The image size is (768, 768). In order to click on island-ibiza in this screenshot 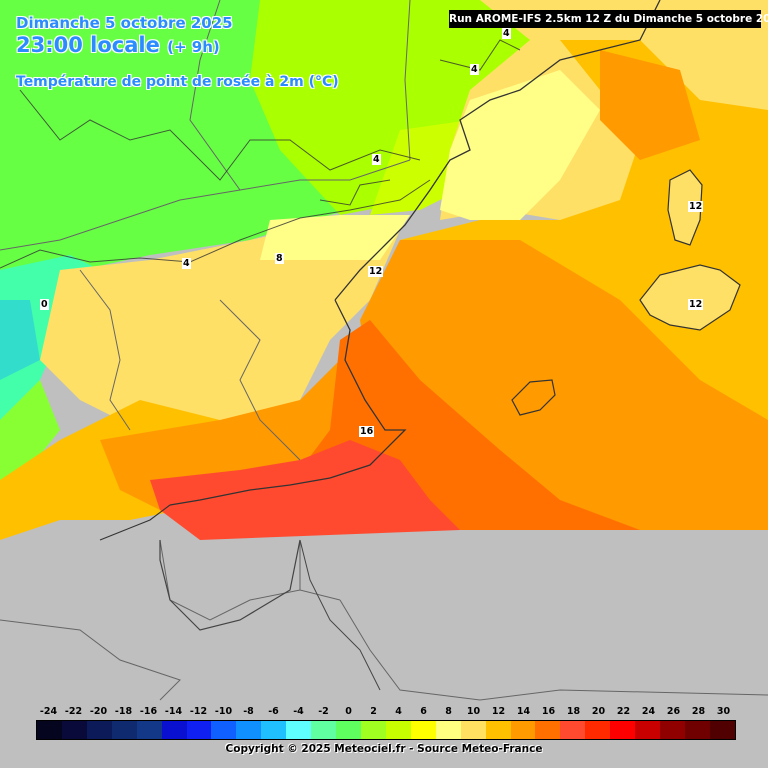, I will do `click(533, 397)`.